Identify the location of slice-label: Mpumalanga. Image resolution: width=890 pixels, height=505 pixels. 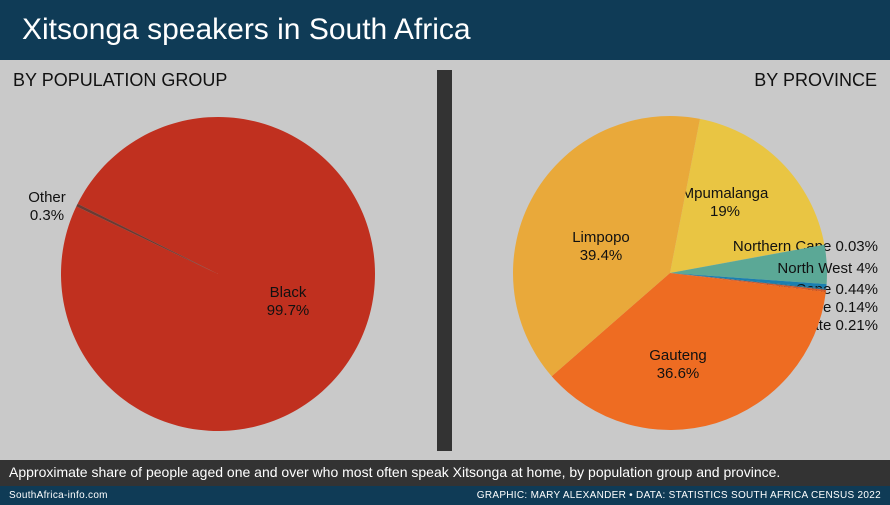
(725, 193).